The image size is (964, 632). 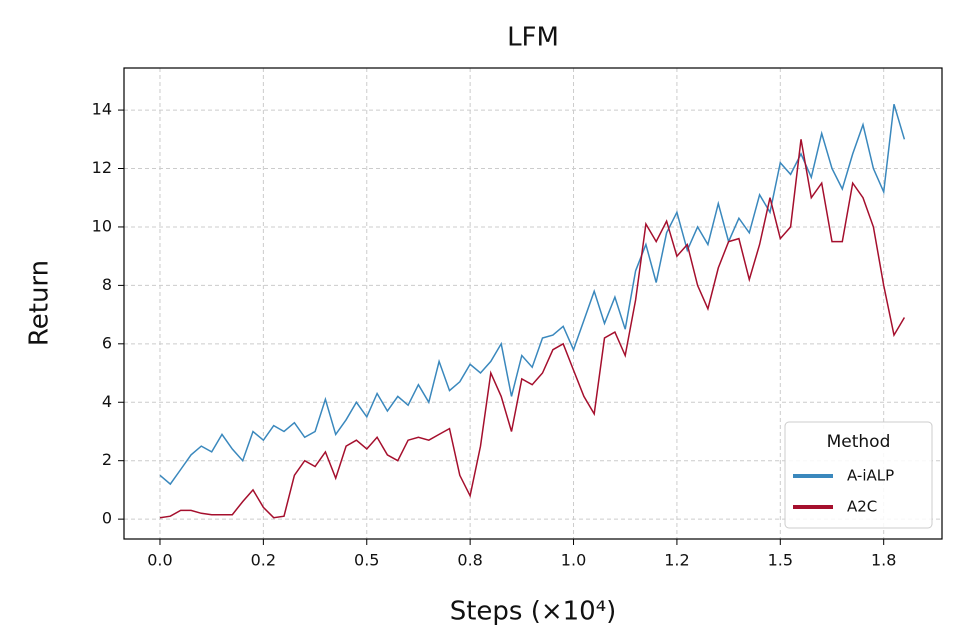 I want to click on y-tick-label: 10, so click(x=102, y=225).